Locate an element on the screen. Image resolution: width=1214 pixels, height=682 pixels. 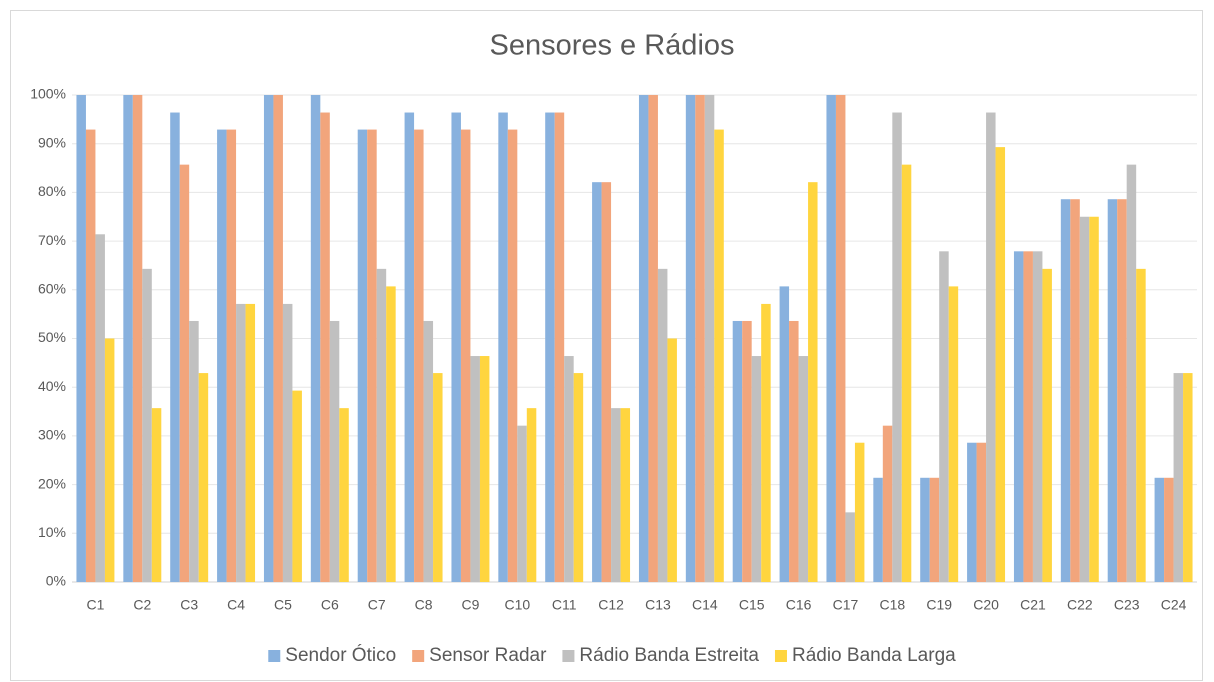
x-tick-label: C20 is located at coordinates (986, 605).